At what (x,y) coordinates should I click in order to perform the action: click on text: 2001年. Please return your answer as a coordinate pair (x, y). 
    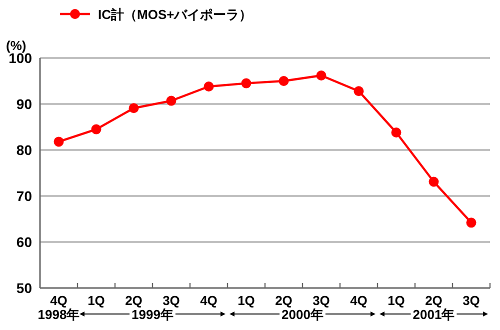
    Looking at the image, I should click on (433, 314).